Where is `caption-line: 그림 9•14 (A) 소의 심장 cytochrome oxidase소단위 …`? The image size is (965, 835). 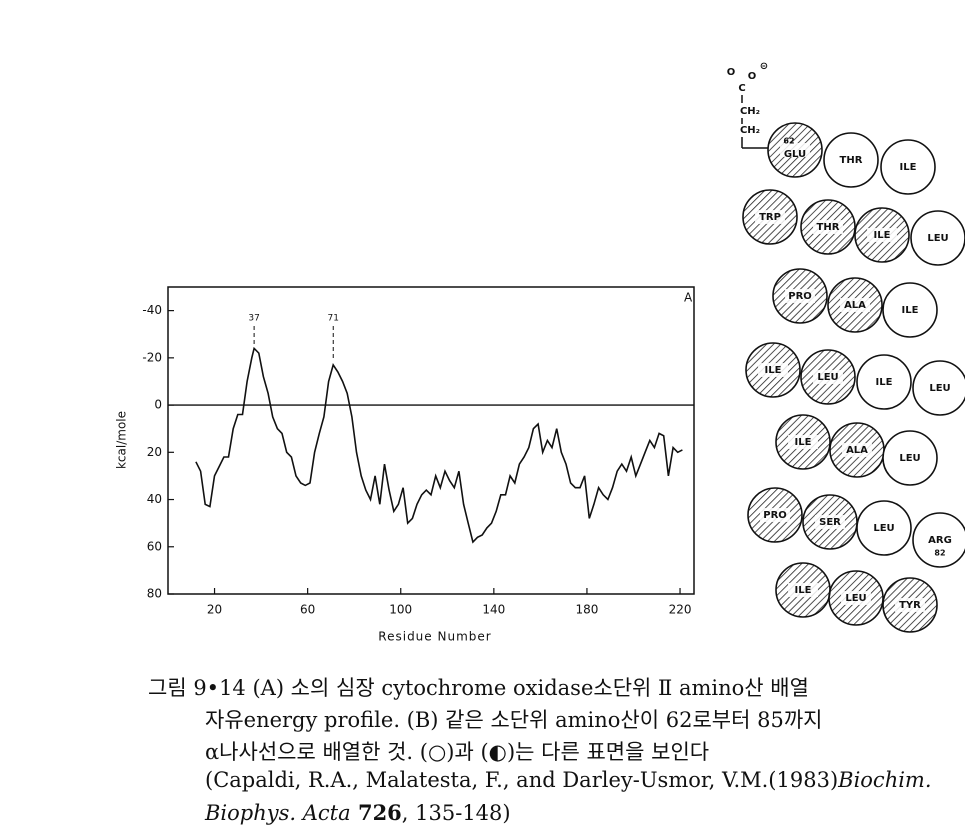 caption-line: 그림 9•14 (A) 소의 심장 cytochrome oxidase소단위 … is located at coordinates (478, 688).